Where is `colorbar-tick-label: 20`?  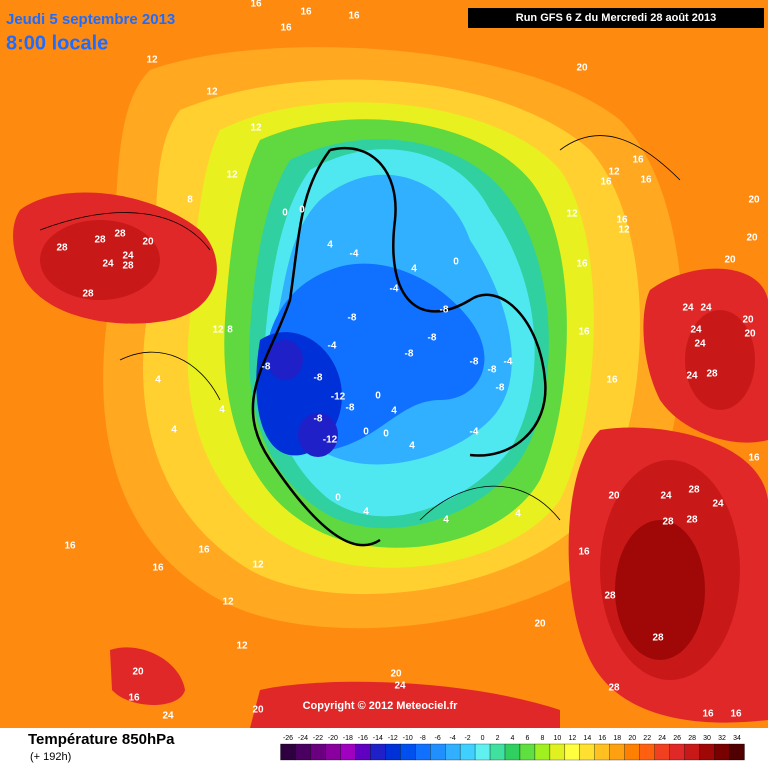
colorbar-tick-label: 20 is located at coordinates (632, 738).